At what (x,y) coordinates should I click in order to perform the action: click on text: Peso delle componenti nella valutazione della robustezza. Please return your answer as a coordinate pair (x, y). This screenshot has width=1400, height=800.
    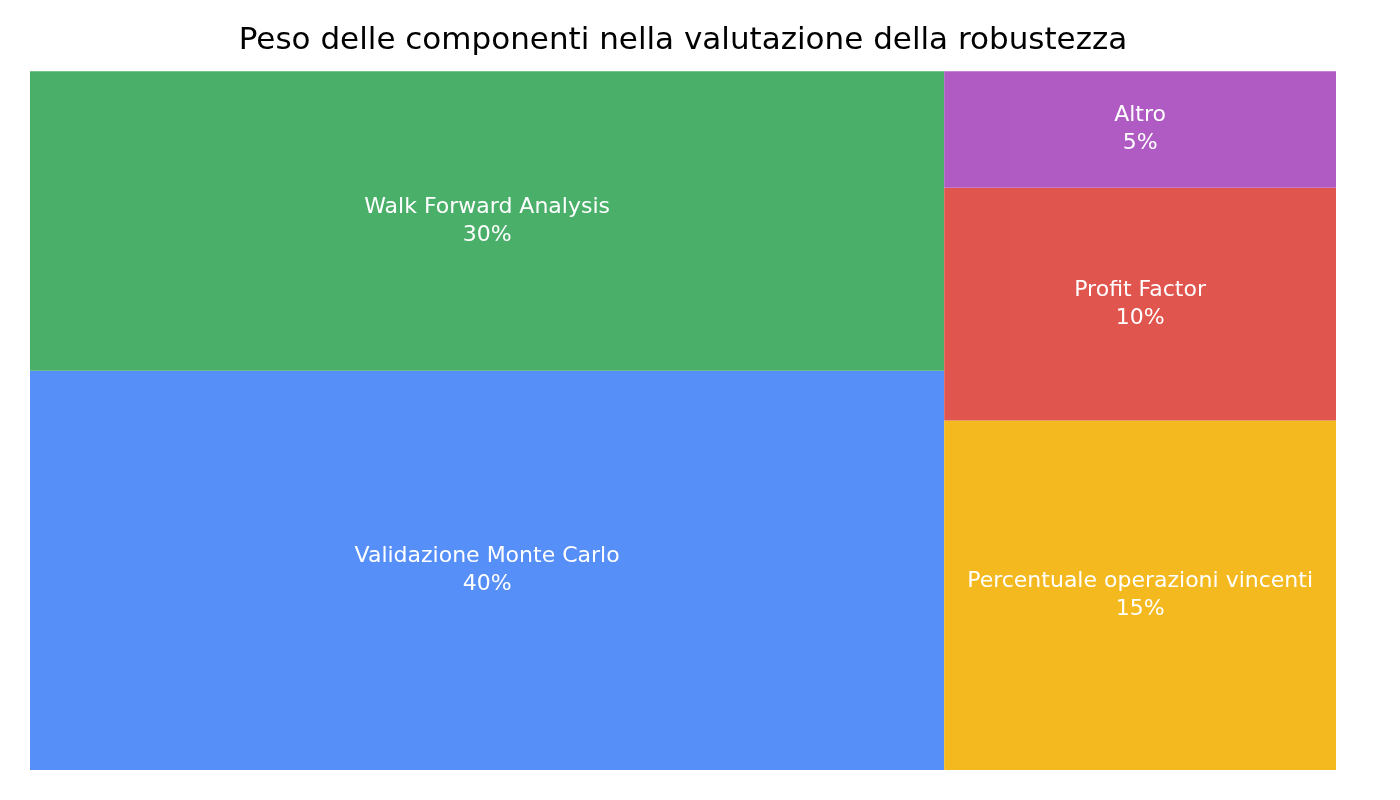
    Looking at the image, I should click on (683, 37).